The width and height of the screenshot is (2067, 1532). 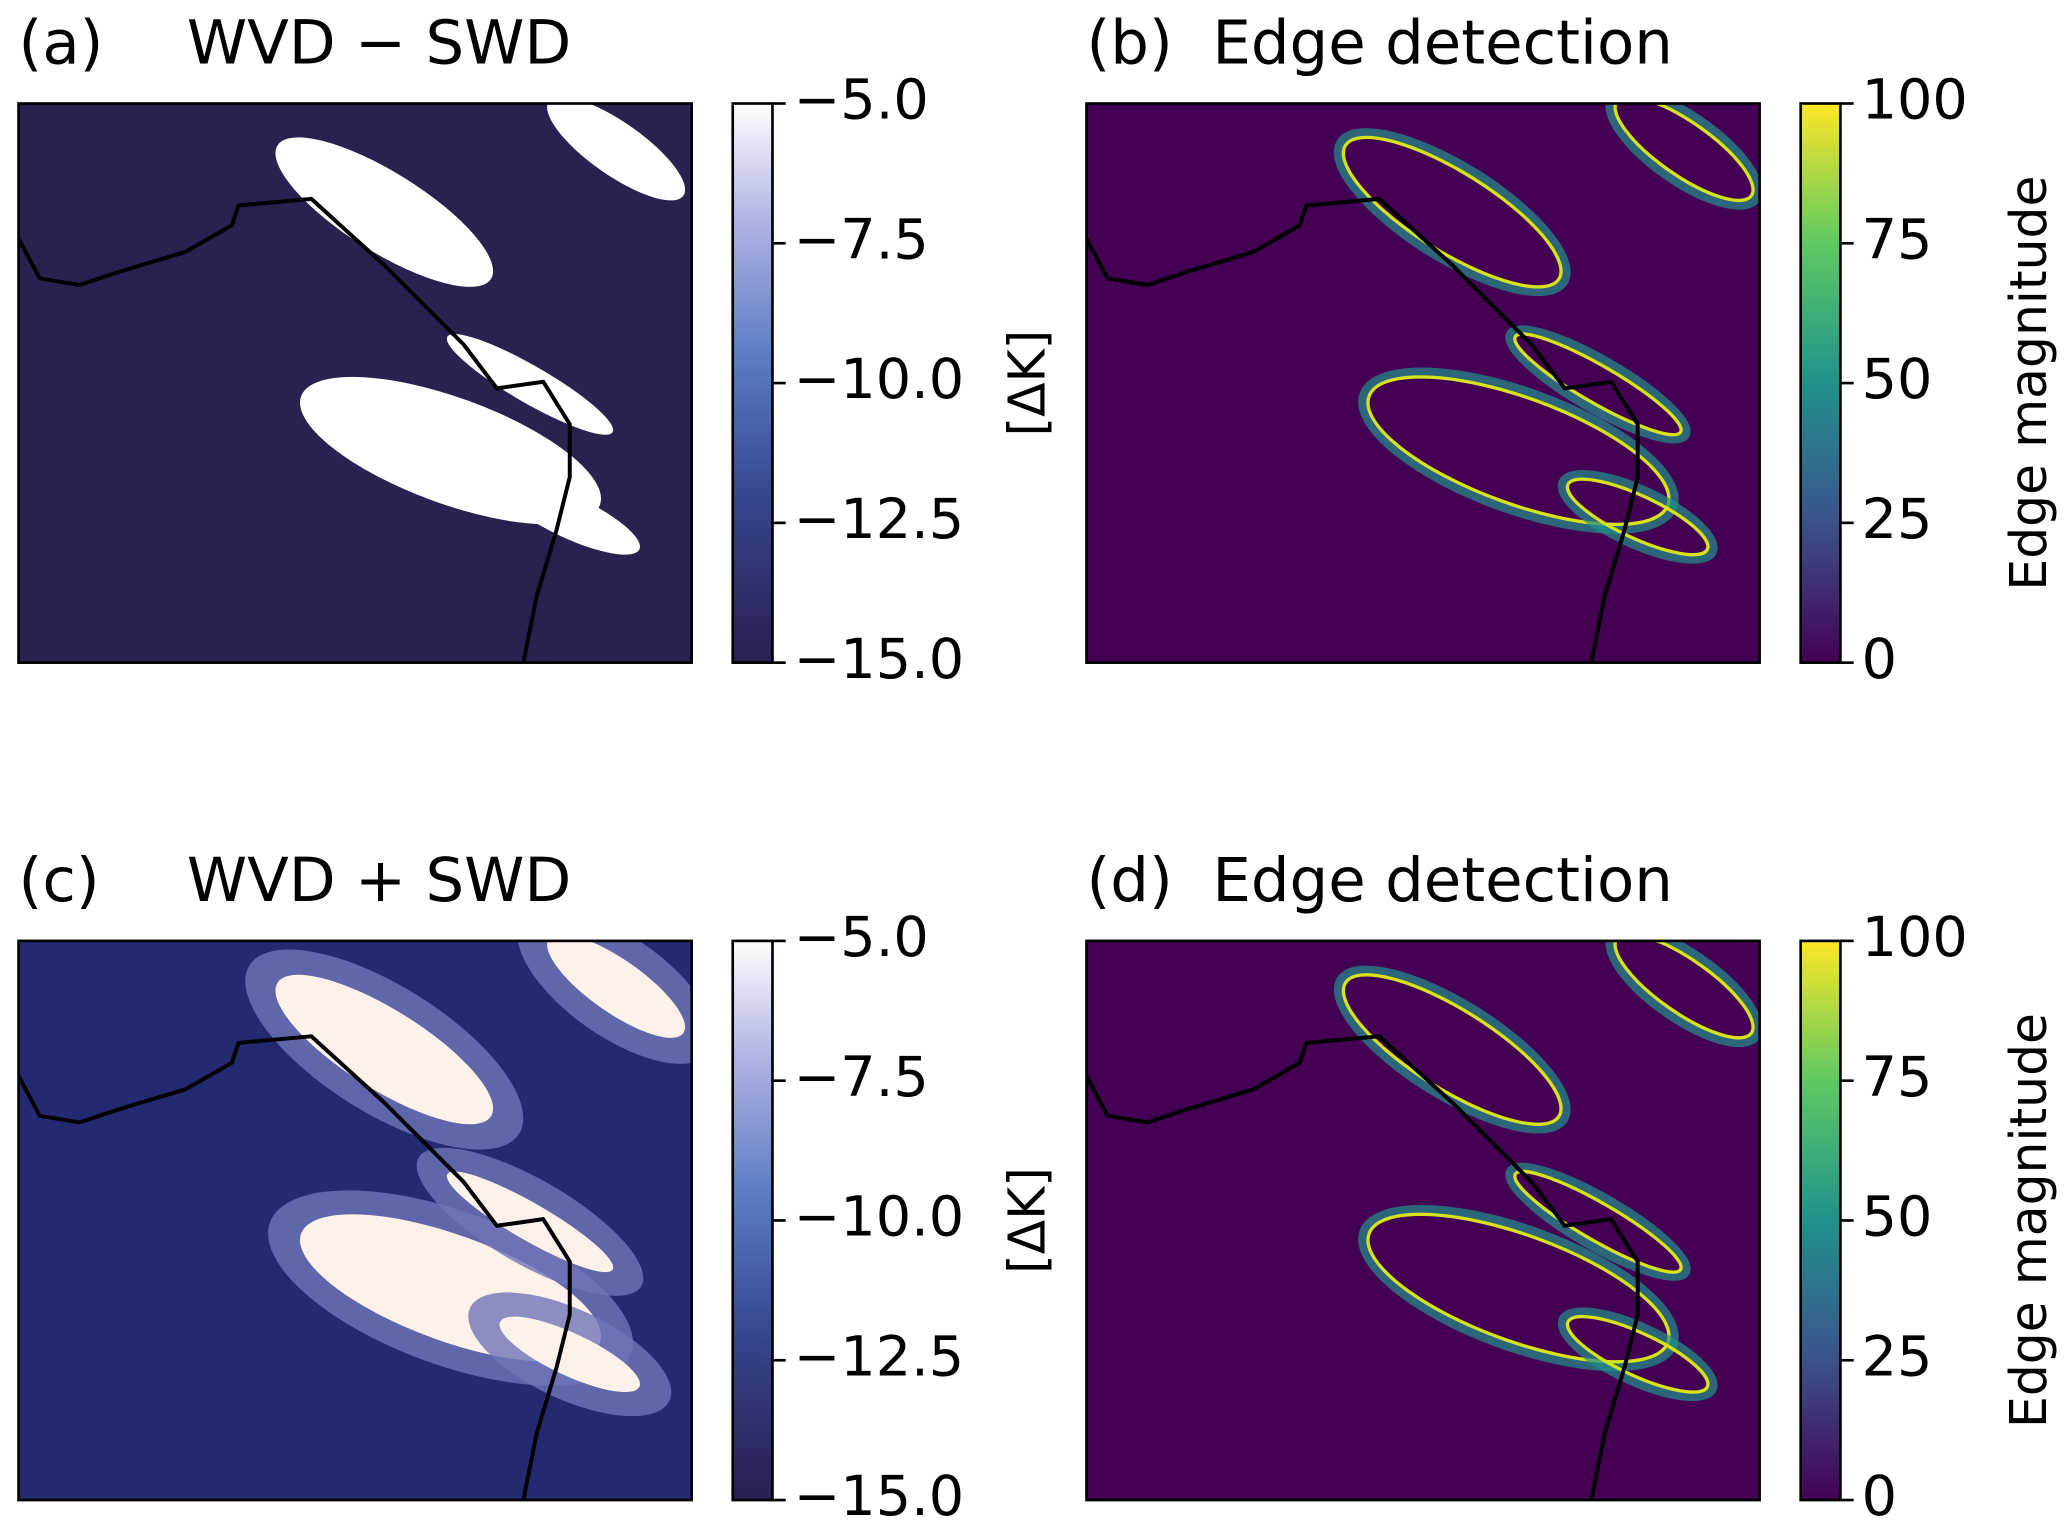 I want to click on panel-label: (c), so click(x=59, y=880).